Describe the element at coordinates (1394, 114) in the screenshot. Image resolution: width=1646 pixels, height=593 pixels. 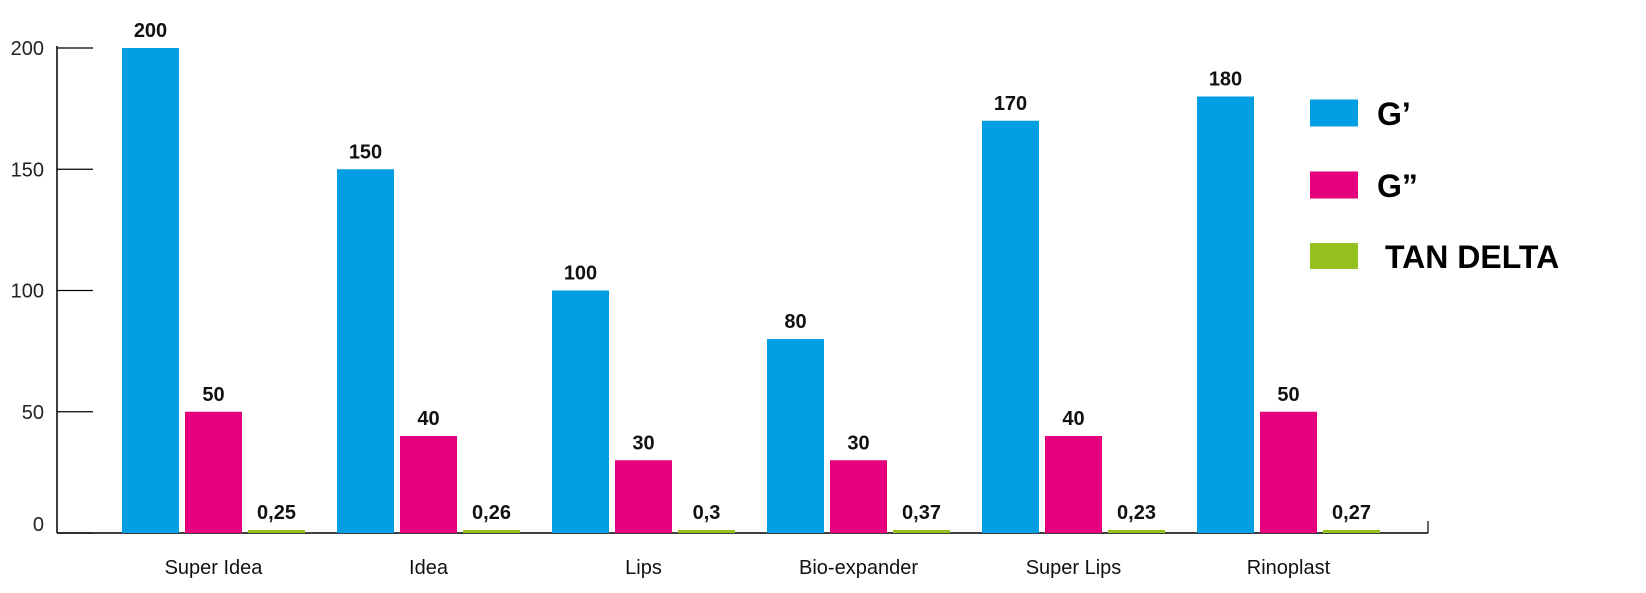
I see `legend-label: G’` at that location.